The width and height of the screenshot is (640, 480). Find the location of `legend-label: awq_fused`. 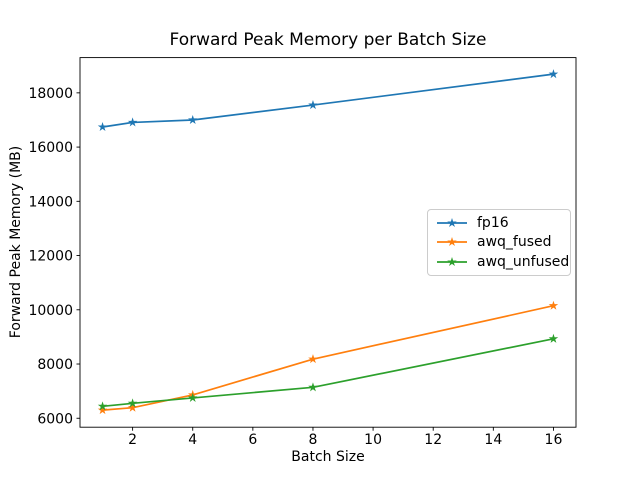

legend-label: awq_fused is located at coordinates (514, 242).